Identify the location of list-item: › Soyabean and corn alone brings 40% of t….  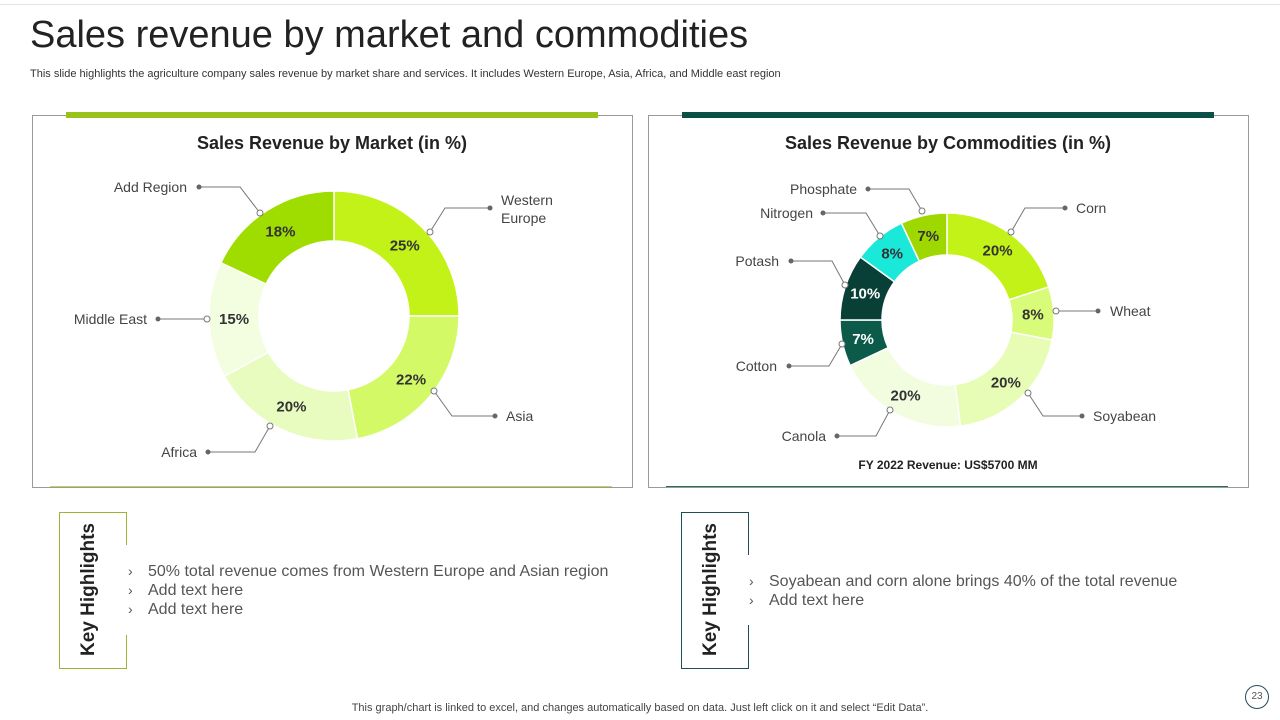
(963, 581).